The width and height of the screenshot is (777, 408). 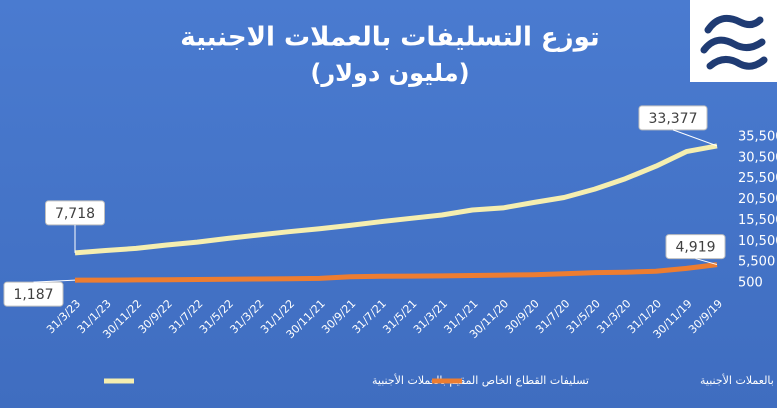 I want to click on data-label-box: 7,718, so click(x=75, y=226).